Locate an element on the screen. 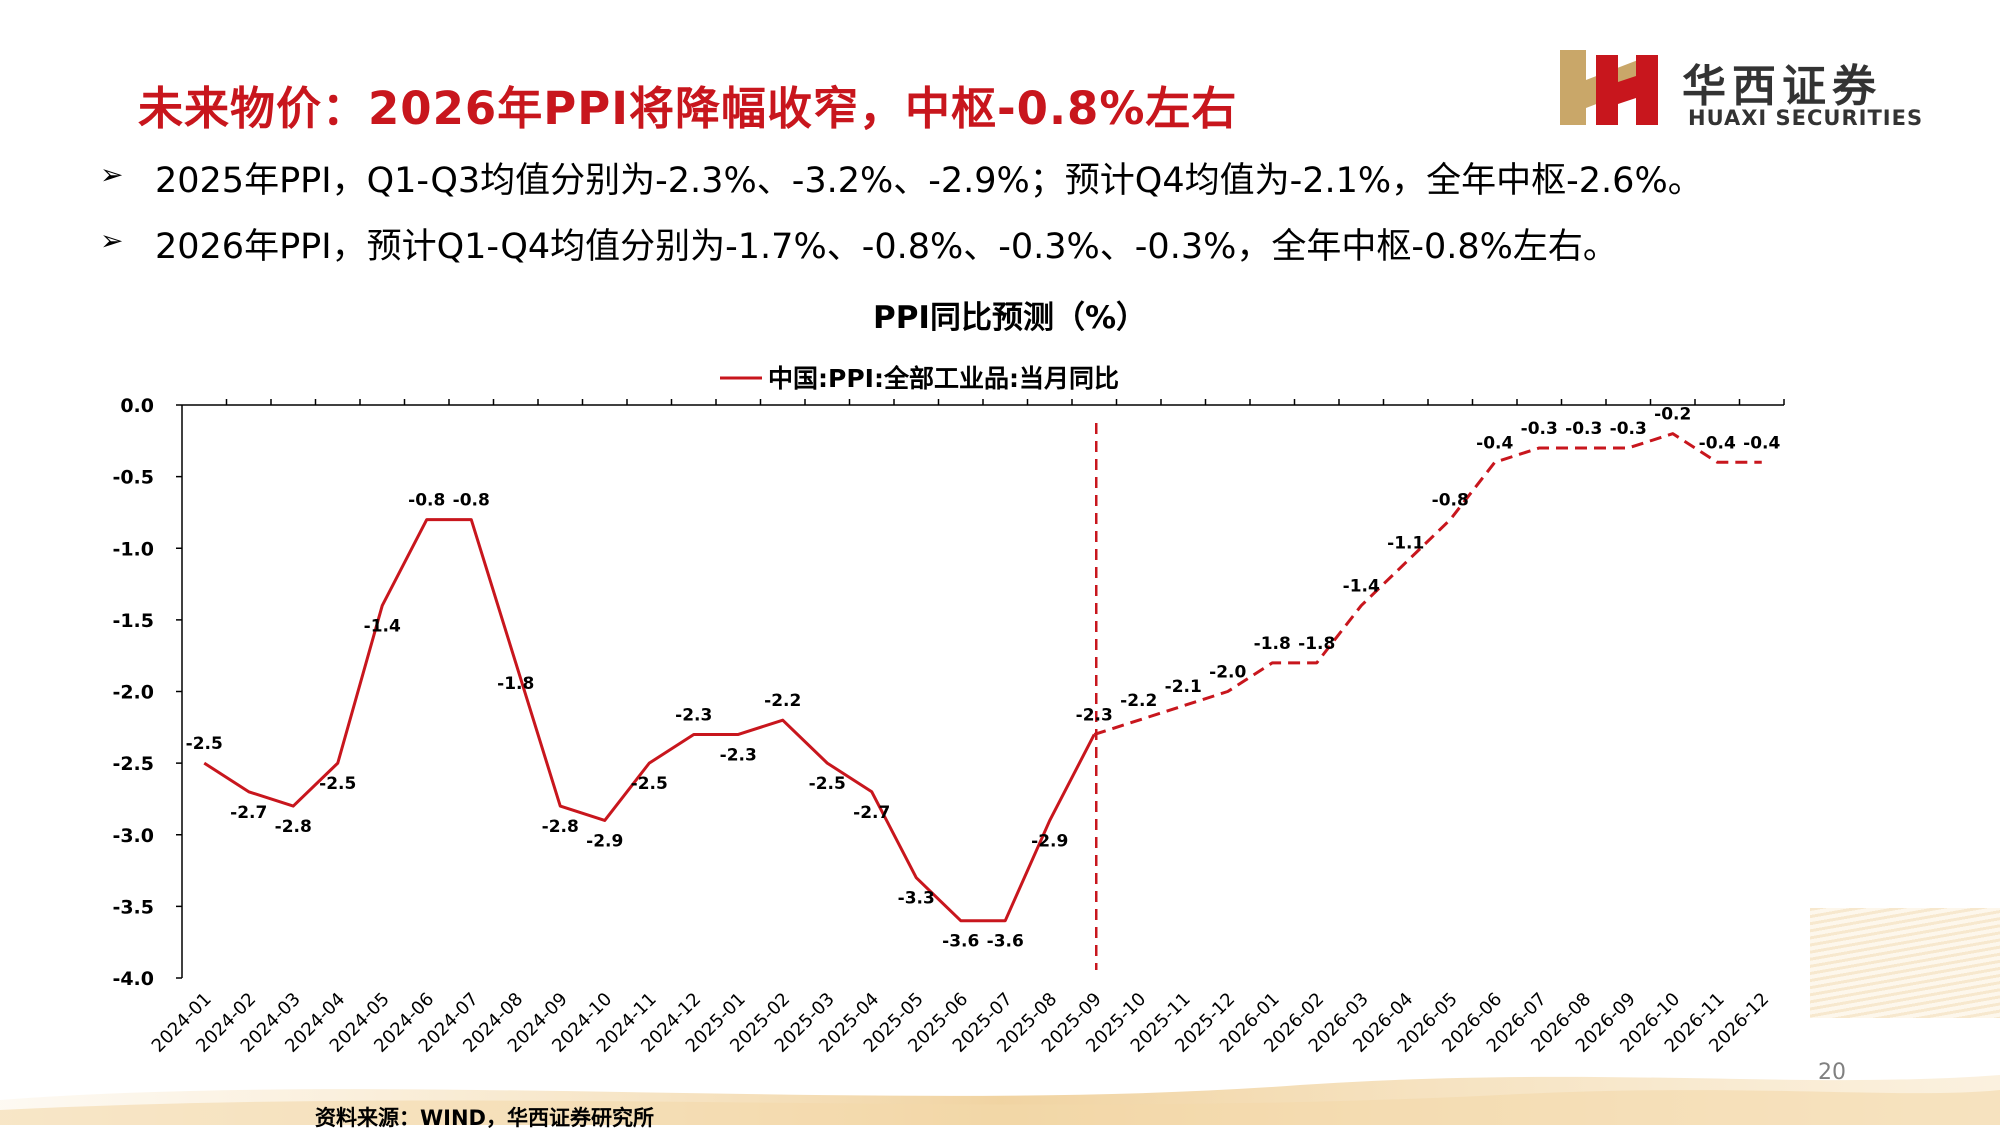 The height and width of the screenshot is (1132, 2000). logo-name-en: HUAXI SECURITIES is located at coordinates (1806, 118).